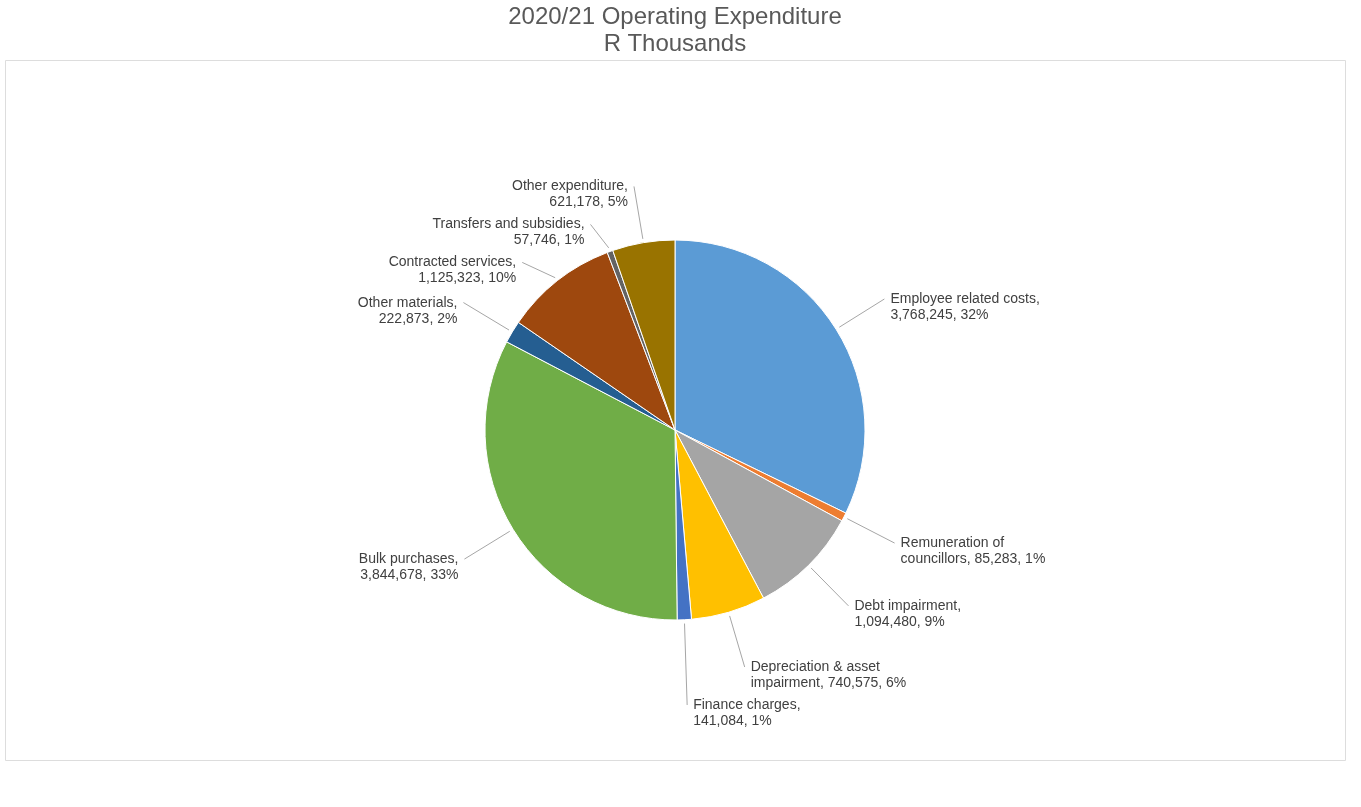  Describe the element at coordinates (973, 550) in the screenshot. I see `slice-label: Remuneration of councillors, 85,283, 1%` at that location.